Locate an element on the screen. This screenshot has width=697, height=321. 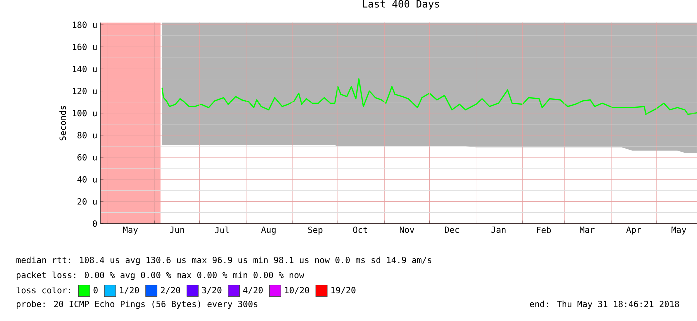
y-tick-label: 40 u is located at coordinates (87, 179).